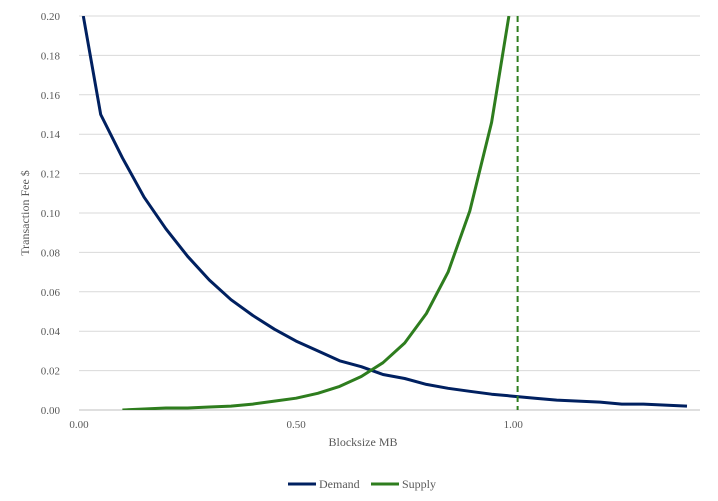 The height and width of the screenshot is (501, 718). Describe the element at coordinates (51, 411) in the screenshot. I see `y-tick-label: 0.00` at that location.